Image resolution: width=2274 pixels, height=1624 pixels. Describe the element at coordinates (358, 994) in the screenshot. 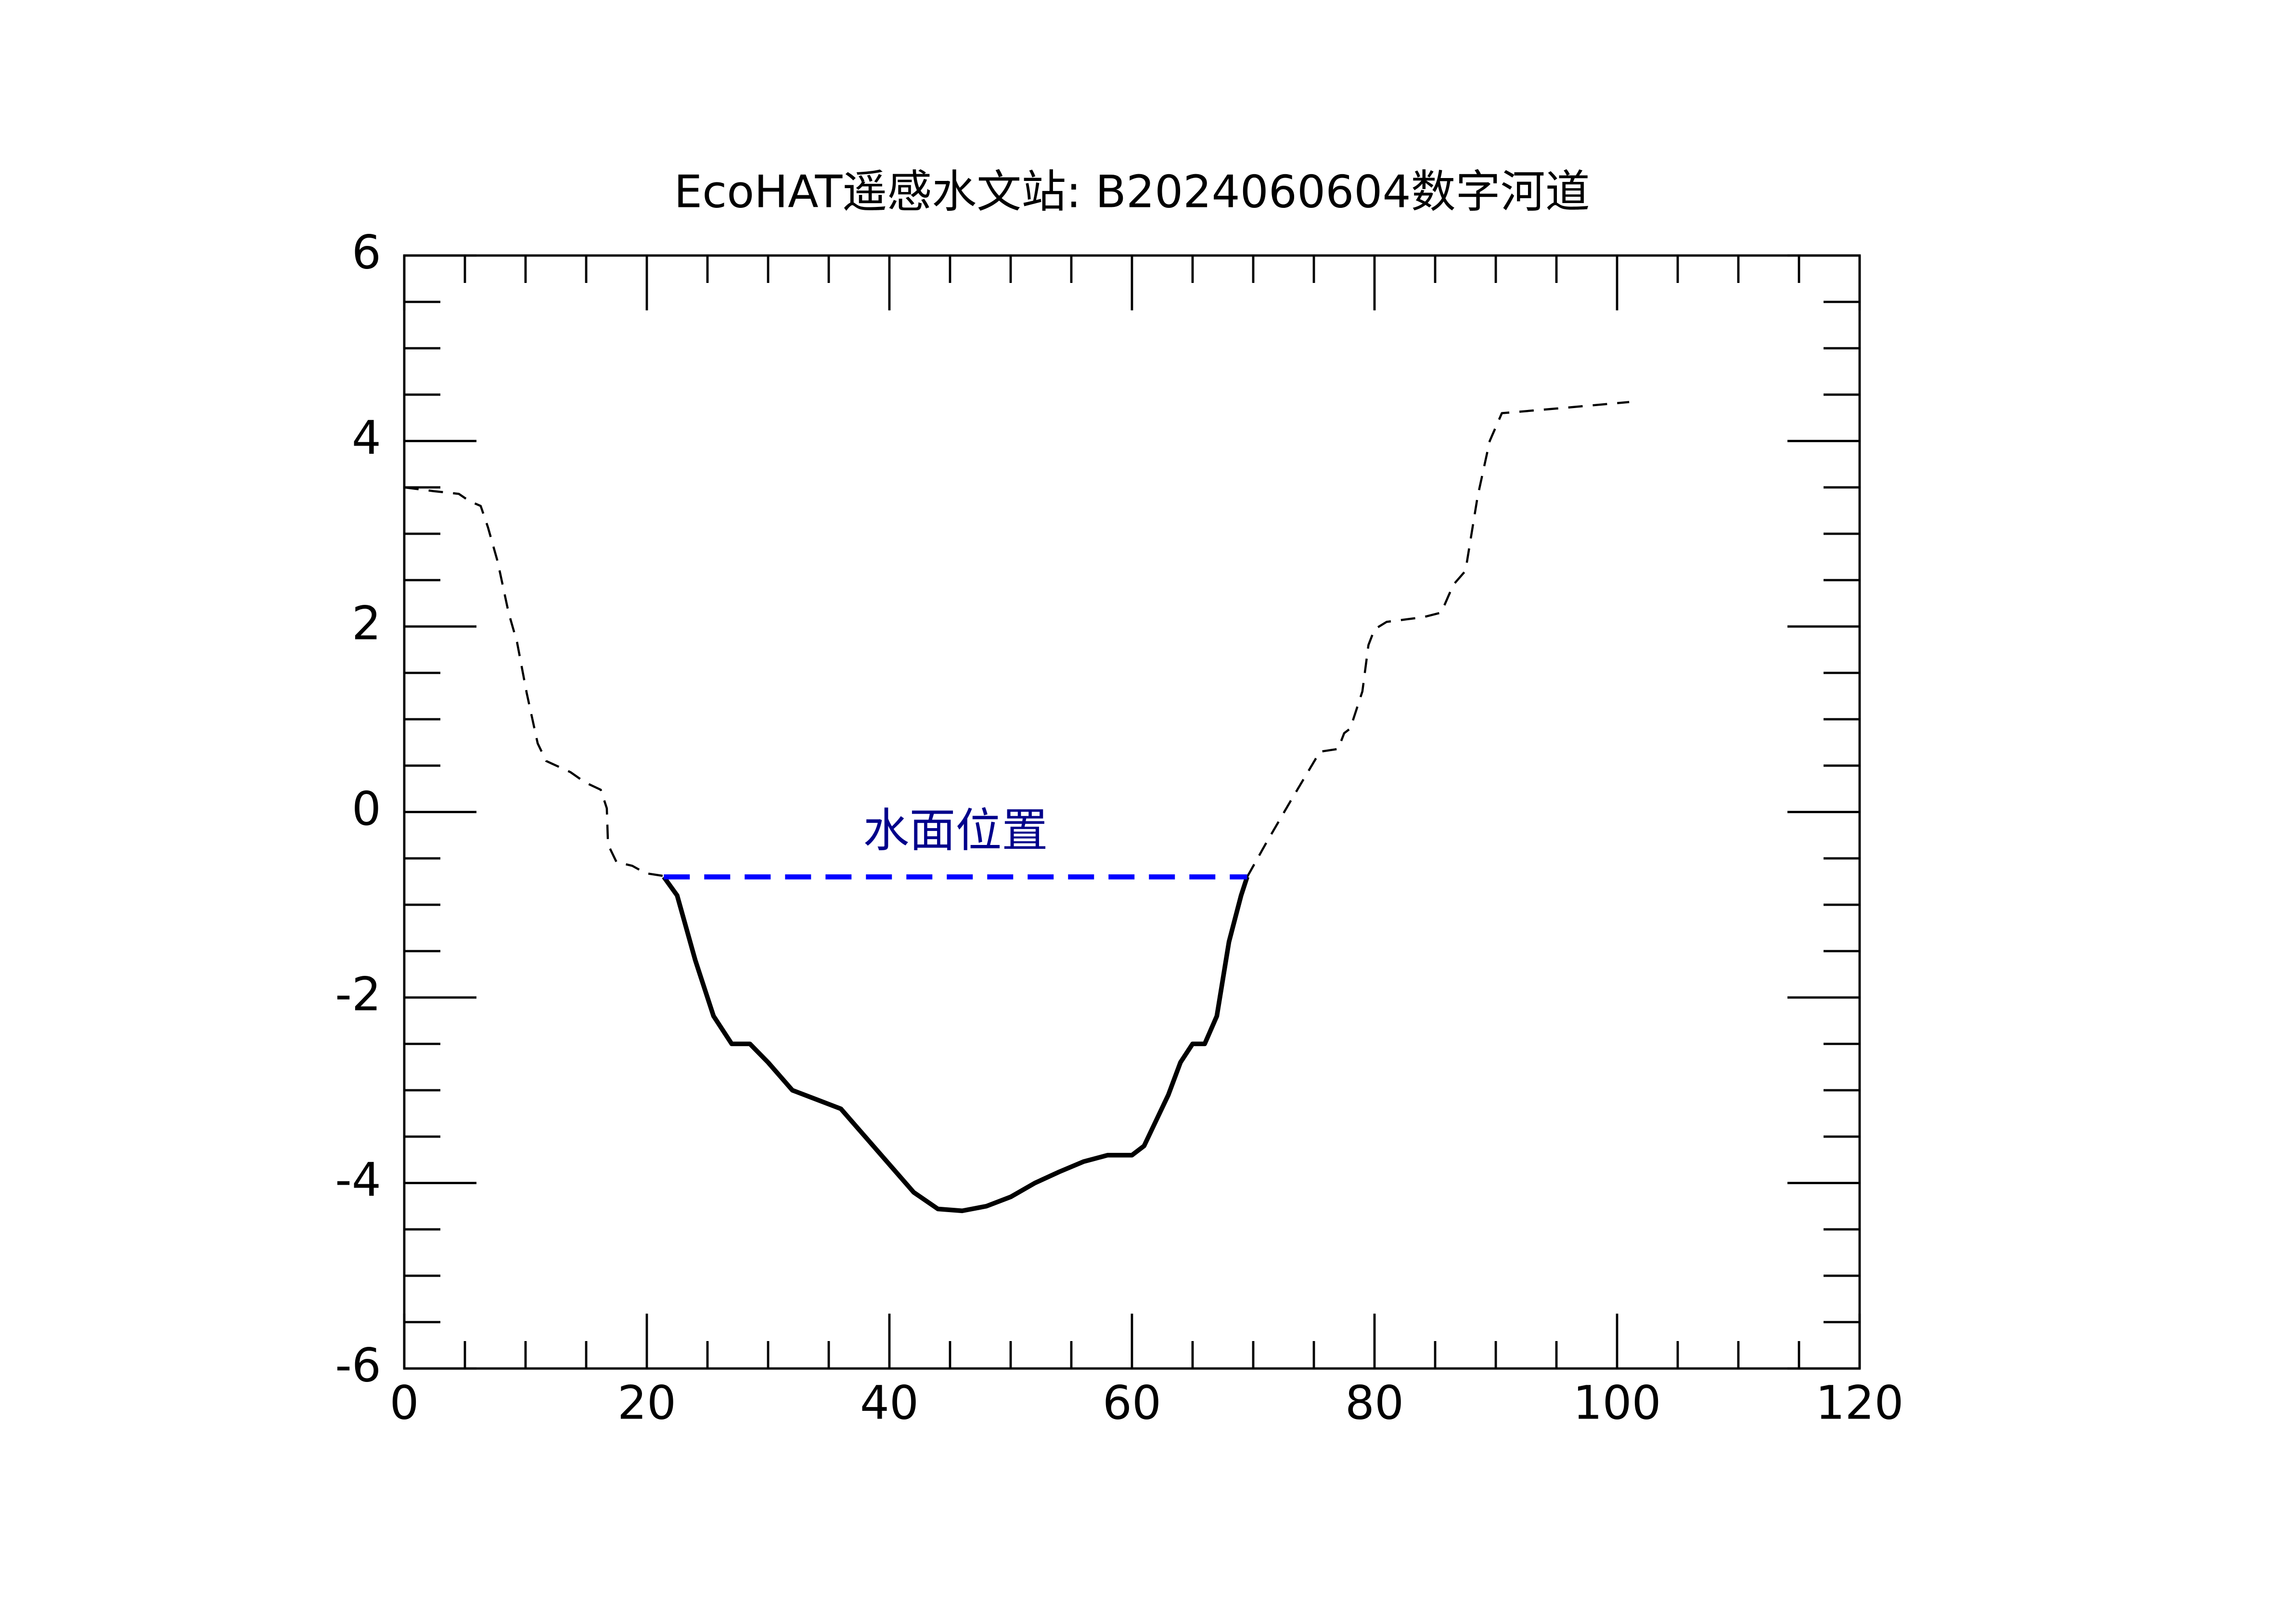

I see `y-tick-label: -2` at that location.